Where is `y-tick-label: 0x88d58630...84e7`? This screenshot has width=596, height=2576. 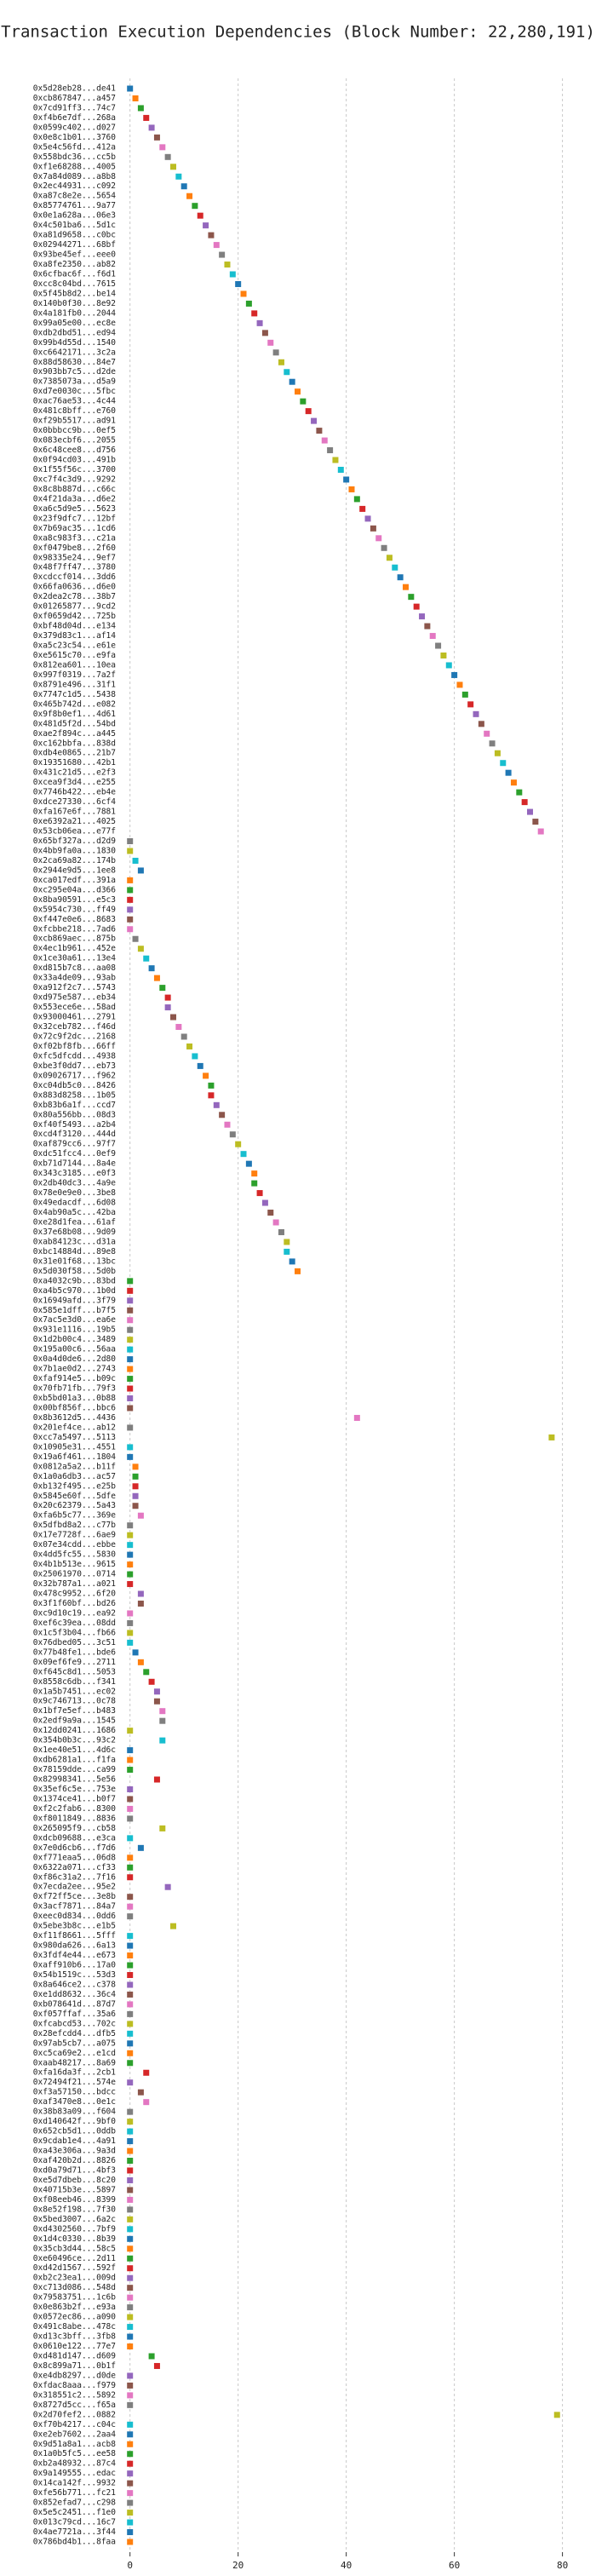
y-tick-label: 0x88d58630...84e7 is located at coordinates (74, 363).